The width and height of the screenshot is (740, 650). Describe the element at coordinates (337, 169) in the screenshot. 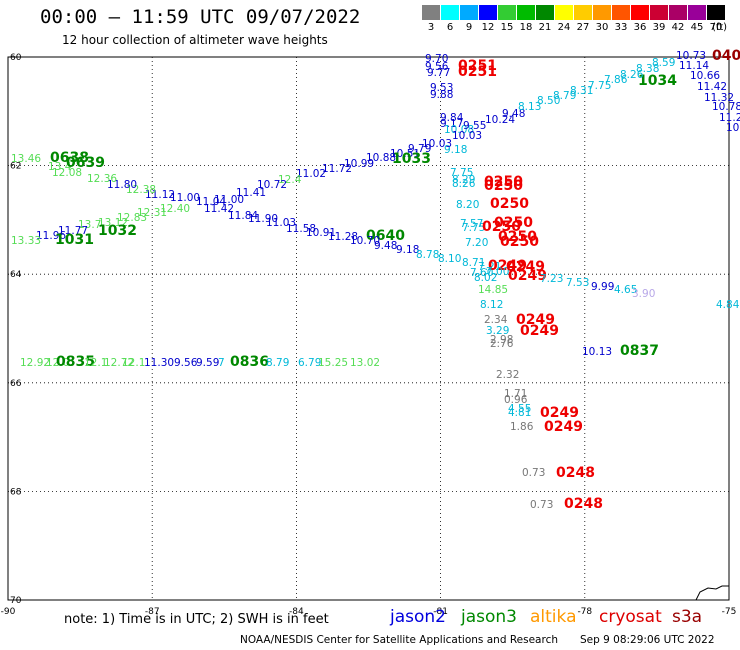

I see `swh-label: 11.72` at that location.